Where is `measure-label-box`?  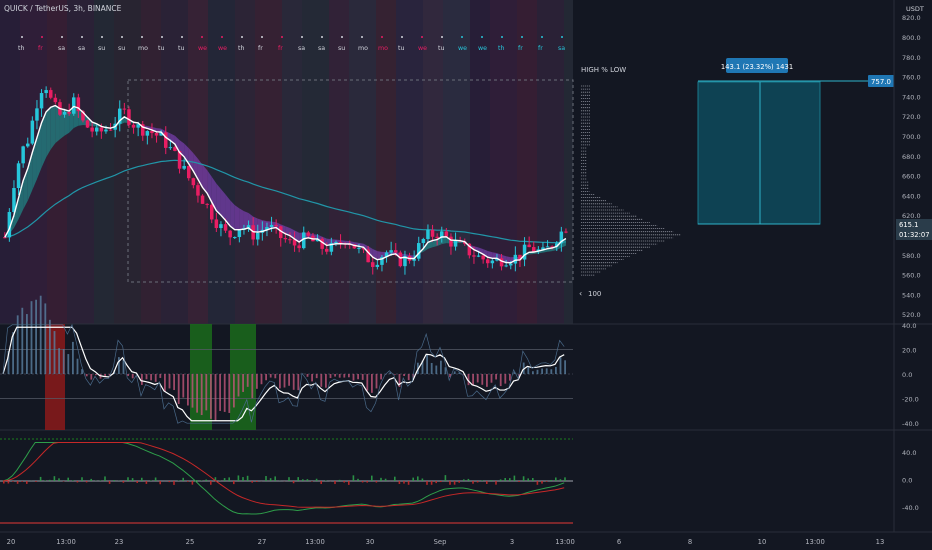
measure-label-box is located at coordinates (757, 65).